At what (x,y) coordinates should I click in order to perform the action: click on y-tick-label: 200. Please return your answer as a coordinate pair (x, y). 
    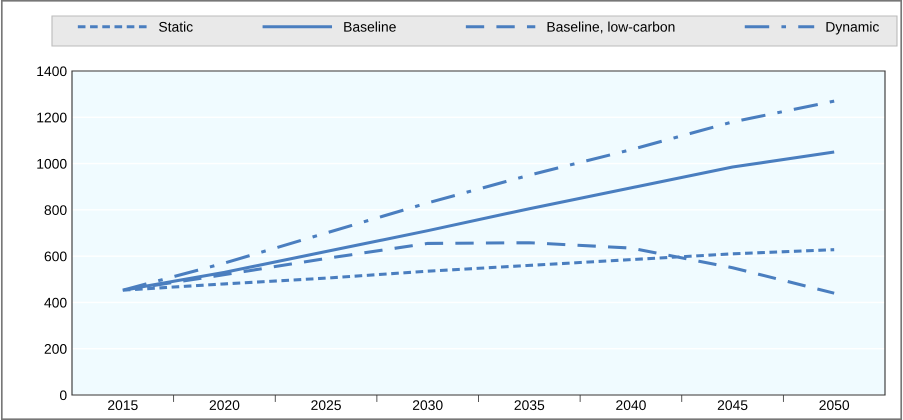
    Looking at the image, I should click on (55, 349).